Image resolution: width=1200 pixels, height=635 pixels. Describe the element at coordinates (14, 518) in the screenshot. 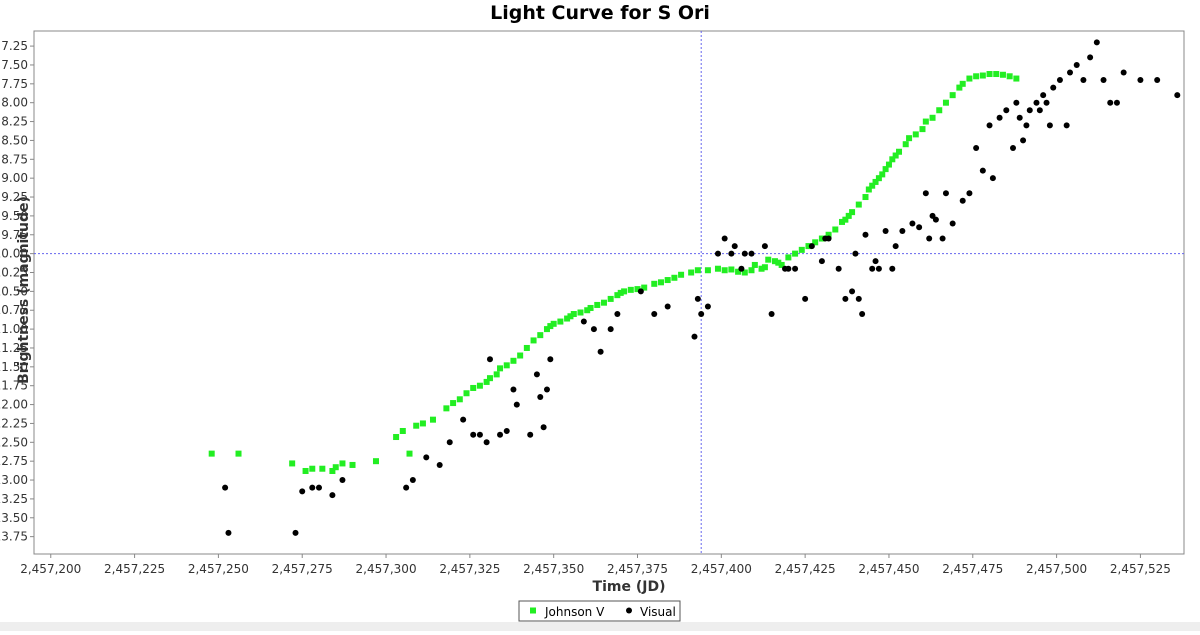

I see `y-tick-label: 13.50` at that location.